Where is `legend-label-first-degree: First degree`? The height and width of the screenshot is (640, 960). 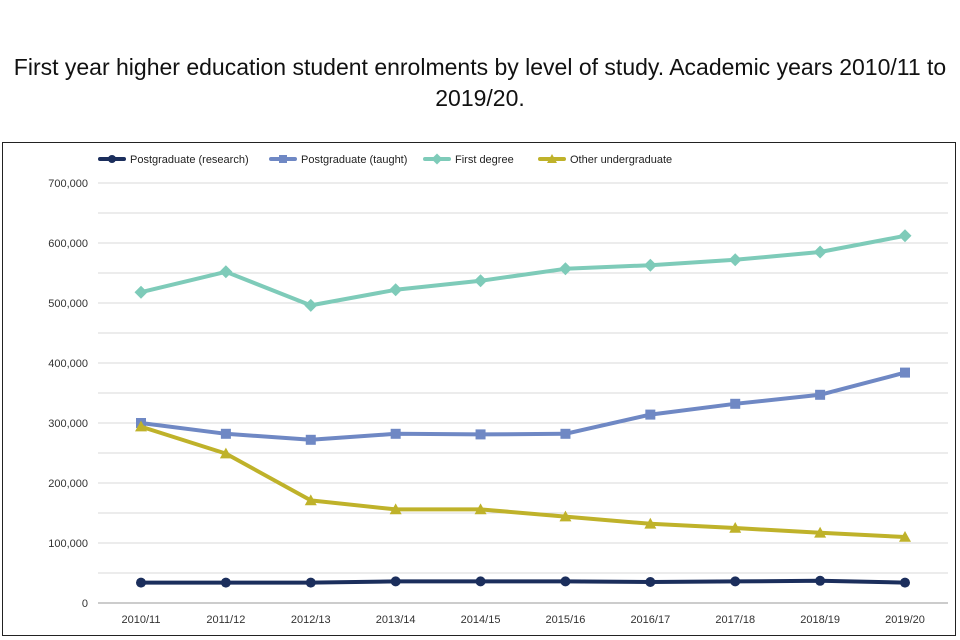
legend-label-first-degree: First degree is located at coordinates (484, 160).